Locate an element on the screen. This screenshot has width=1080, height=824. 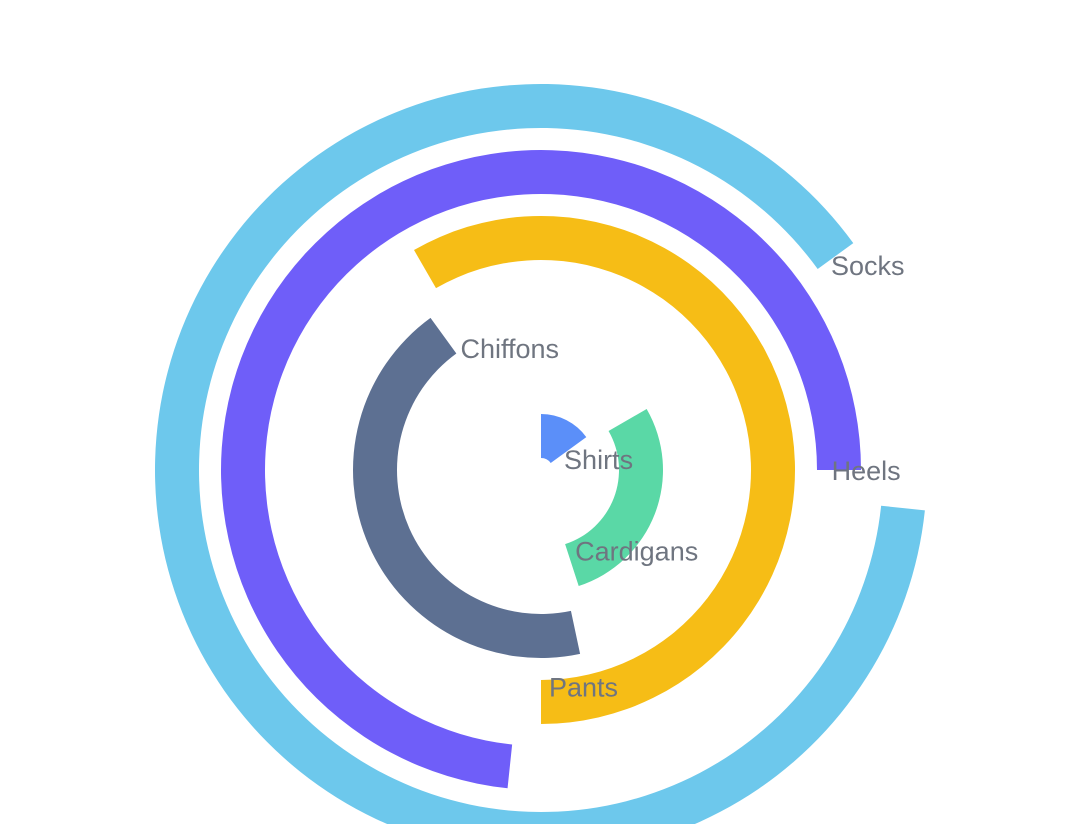
segment-shirts is located at coordinates (564, 438).